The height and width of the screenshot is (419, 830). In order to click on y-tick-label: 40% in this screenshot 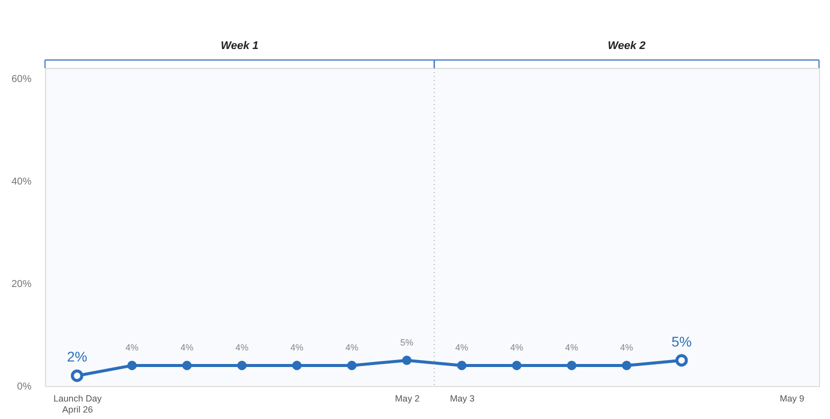, I will do `click(21, 182)`.